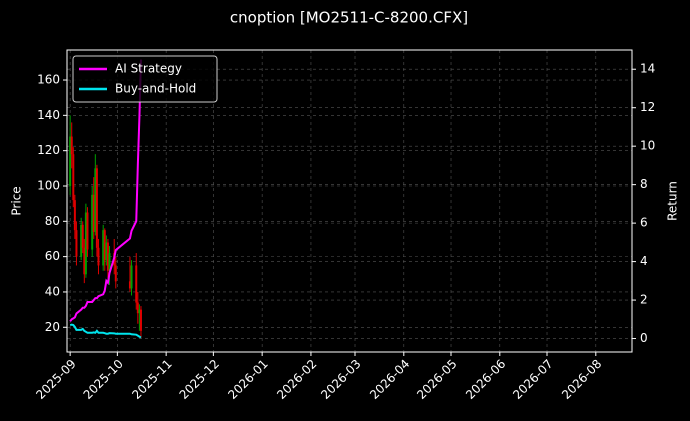 Image resolution: width=690 pixels, height=421 pixels. What do you see at coordinates (52, 327) in the screenshot?
I see `y-tick-label: 20` at bounding box center [52, 327].